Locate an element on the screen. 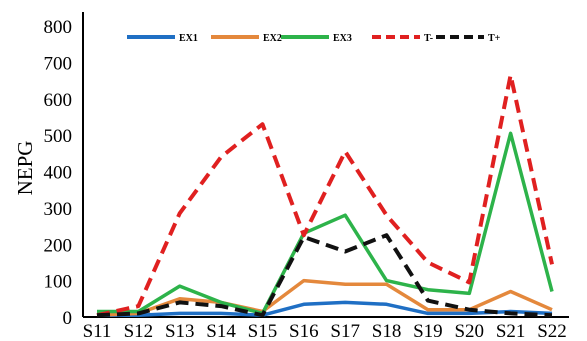 The width and height of the screenshot is (587, 341). x-tick-labels: S11 S12 S13 S14 S15 S16 S17 S18 S19 S20 S21 S22 is located at coordinates (325, 331).